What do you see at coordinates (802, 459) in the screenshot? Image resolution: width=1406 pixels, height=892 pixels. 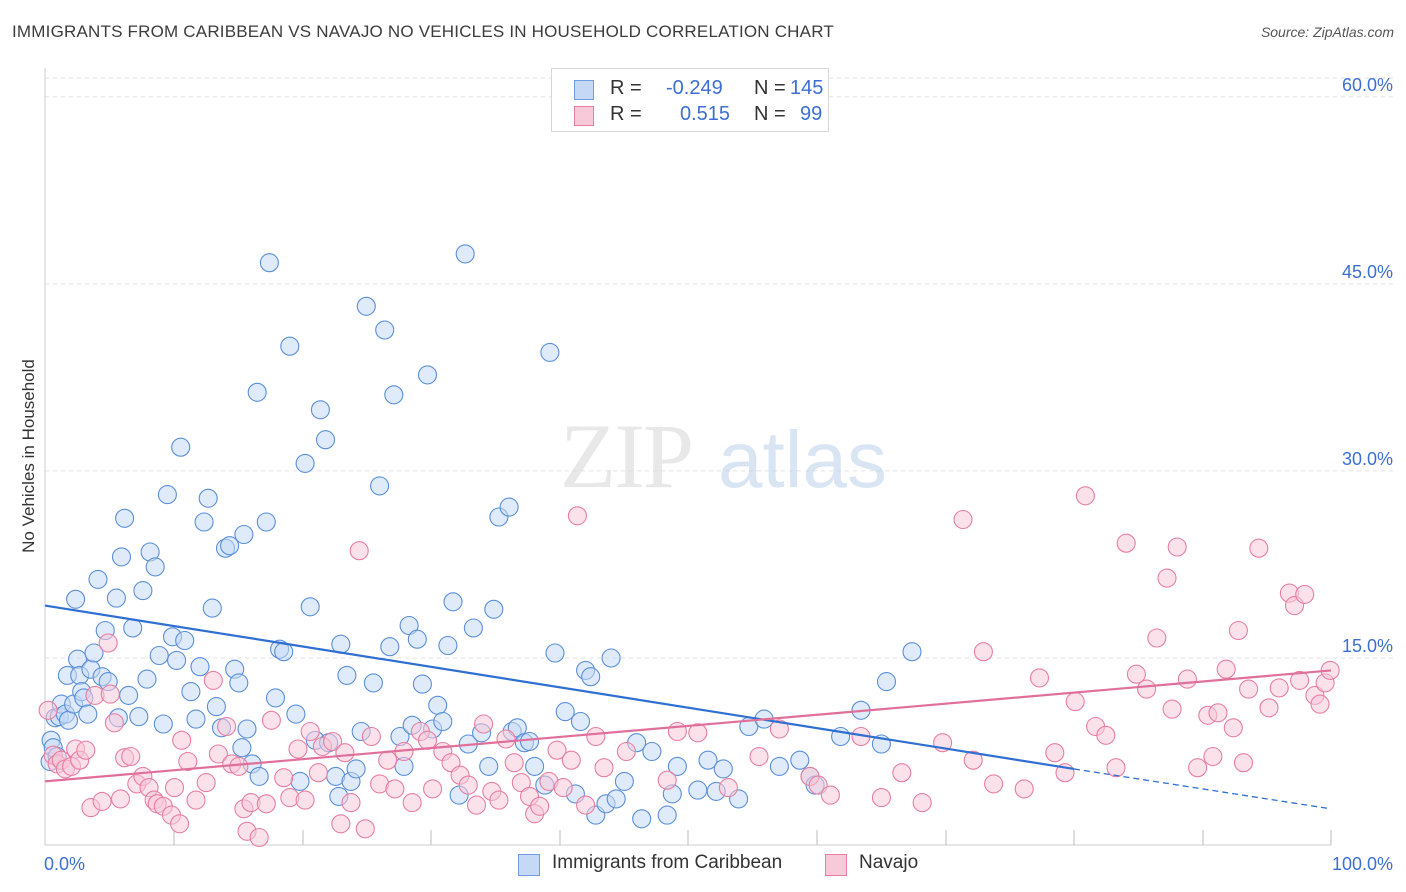 I see `watermark-atlas: atlas` at bounding box center [802, 459].